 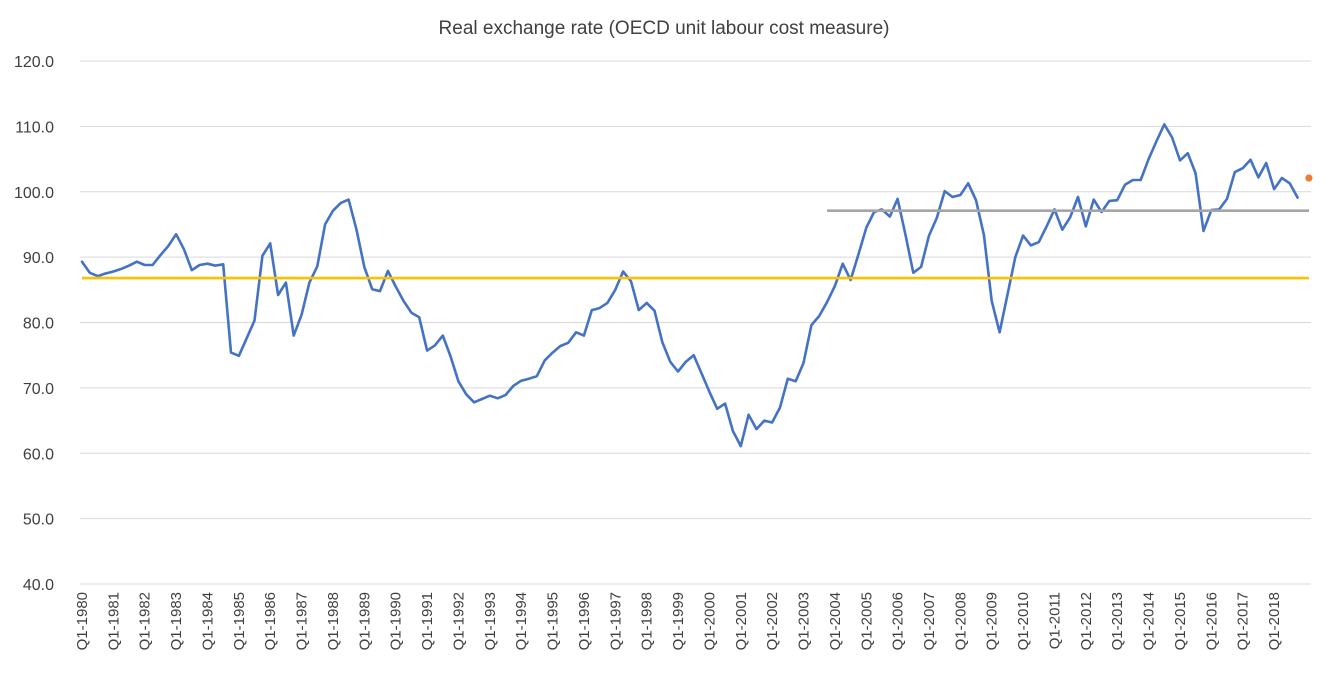 What do you see at coordinates (145, 621) in the screenshot?
I see `x-tick-label: Q1-1982` at bounding box center [145, 621].